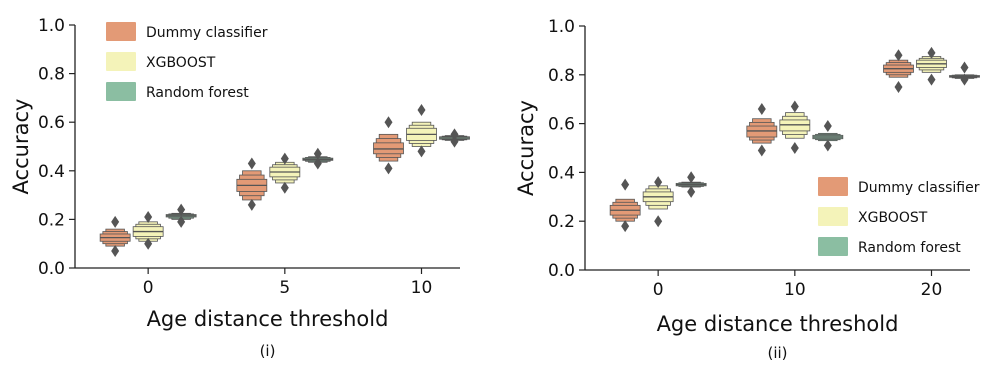 This screenshot has width=983, height=370. I want to click on x-tick-label: 5, so click(284, 288).